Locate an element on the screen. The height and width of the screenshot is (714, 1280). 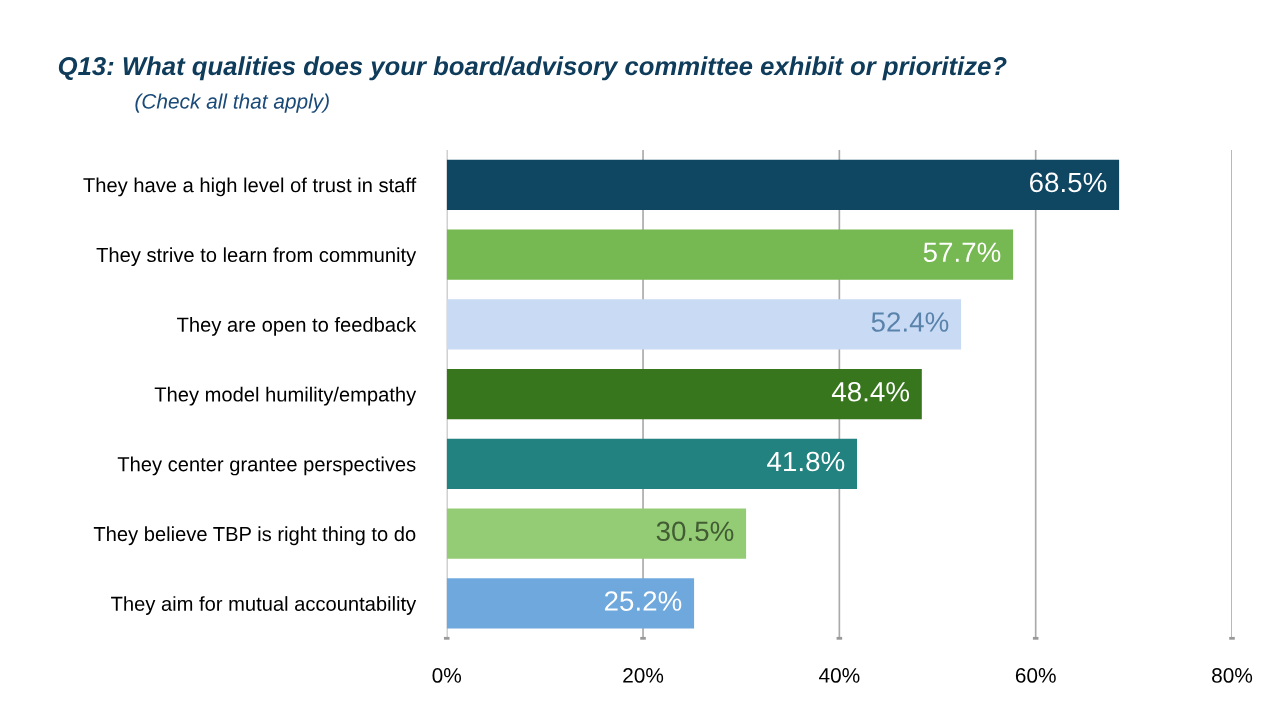
x-tick-label: 60% is located at coordinates (1035, 675).